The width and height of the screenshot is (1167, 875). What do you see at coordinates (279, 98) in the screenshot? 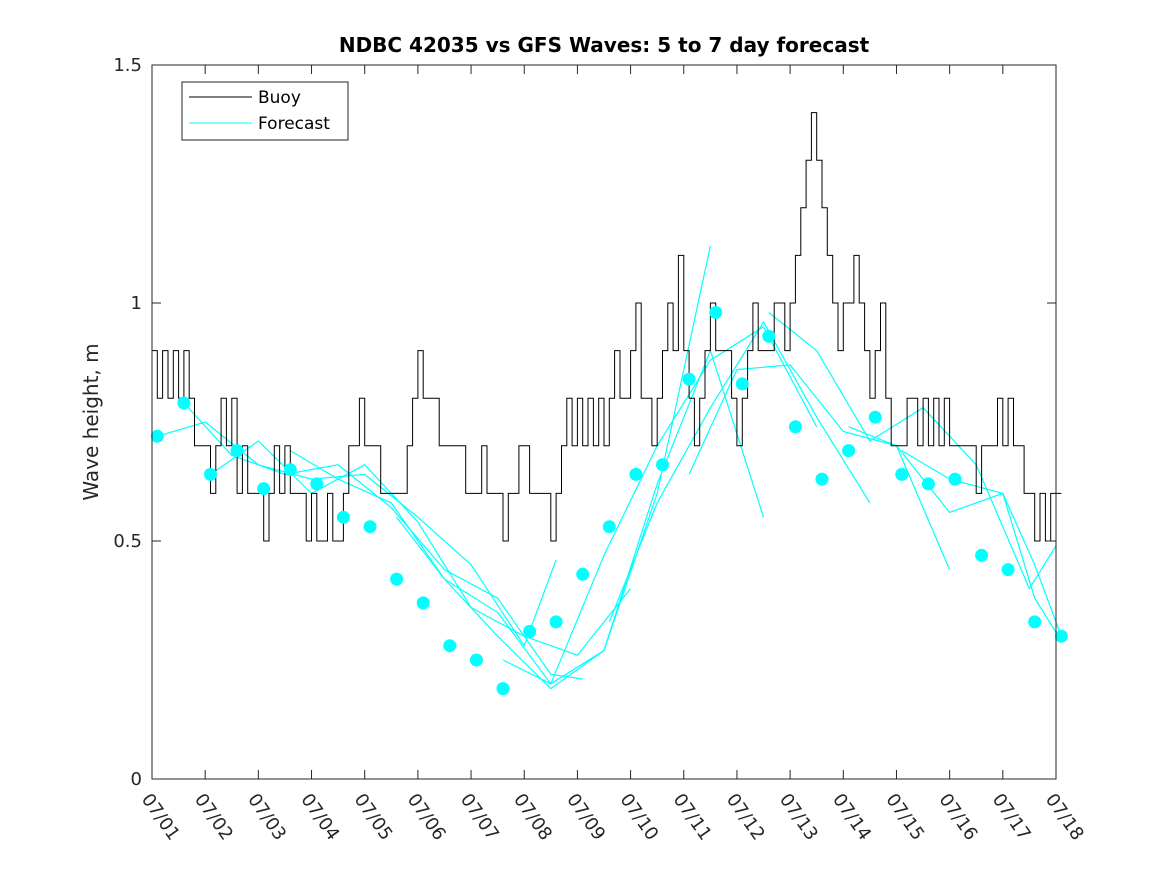
I see `legend-buoy-label: Buoy` at bounding box center [279, 98].